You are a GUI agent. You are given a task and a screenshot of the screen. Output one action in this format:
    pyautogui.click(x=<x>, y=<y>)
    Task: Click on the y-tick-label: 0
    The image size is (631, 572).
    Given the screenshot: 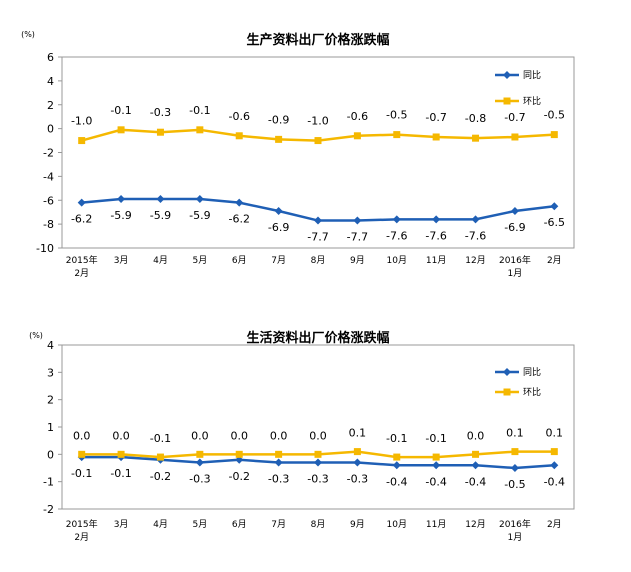 What is the action you would take?
    pyautogui.click(x=50, y=129)
    